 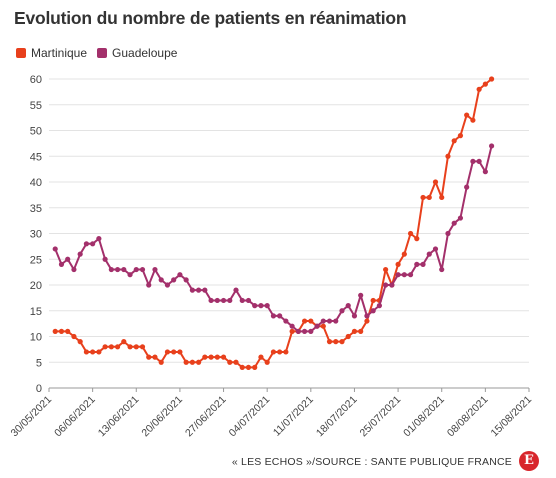 What do you see at coordinates (468, 417) in the screenshot?
I see `x-tick-label: 08/08/2021` at bounding box center [468, 417].